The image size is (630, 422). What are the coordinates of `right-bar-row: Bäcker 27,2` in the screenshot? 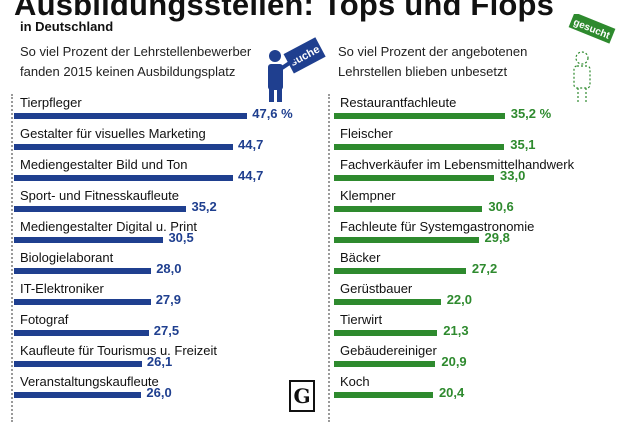 It's located at (482, 262).